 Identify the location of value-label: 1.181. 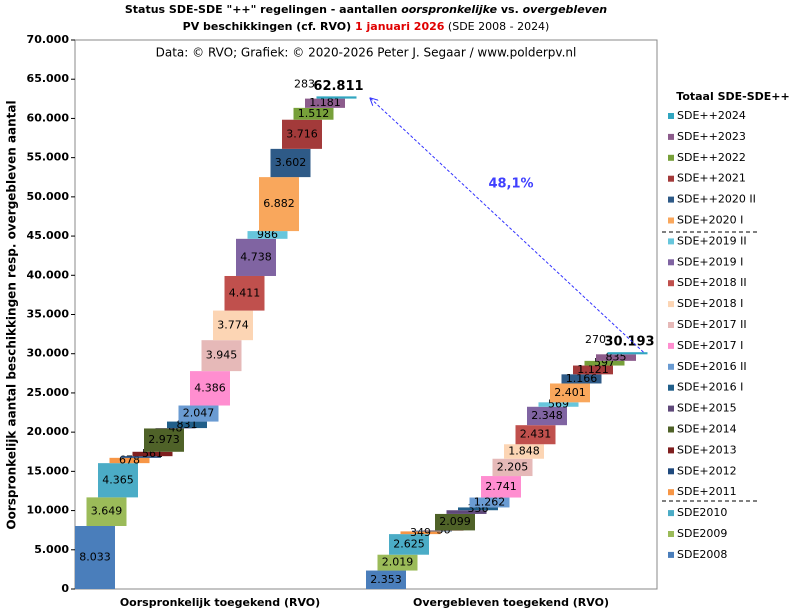
(325, 102).